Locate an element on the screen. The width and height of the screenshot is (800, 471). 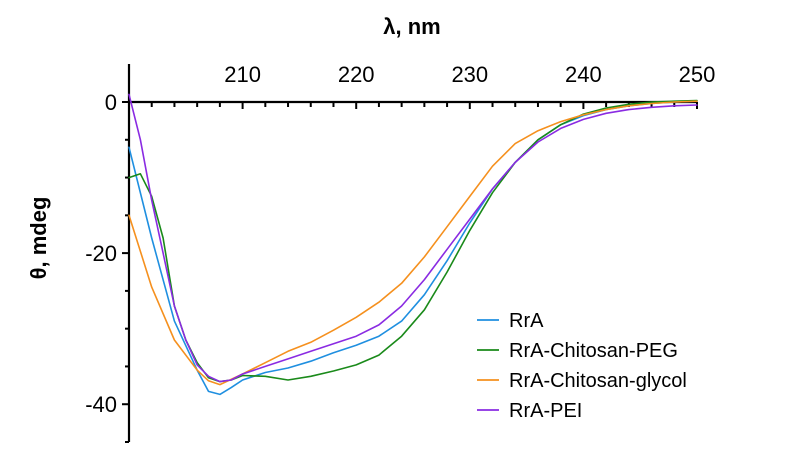
x-tick-label: 220 is located at coordinates (356, 74).